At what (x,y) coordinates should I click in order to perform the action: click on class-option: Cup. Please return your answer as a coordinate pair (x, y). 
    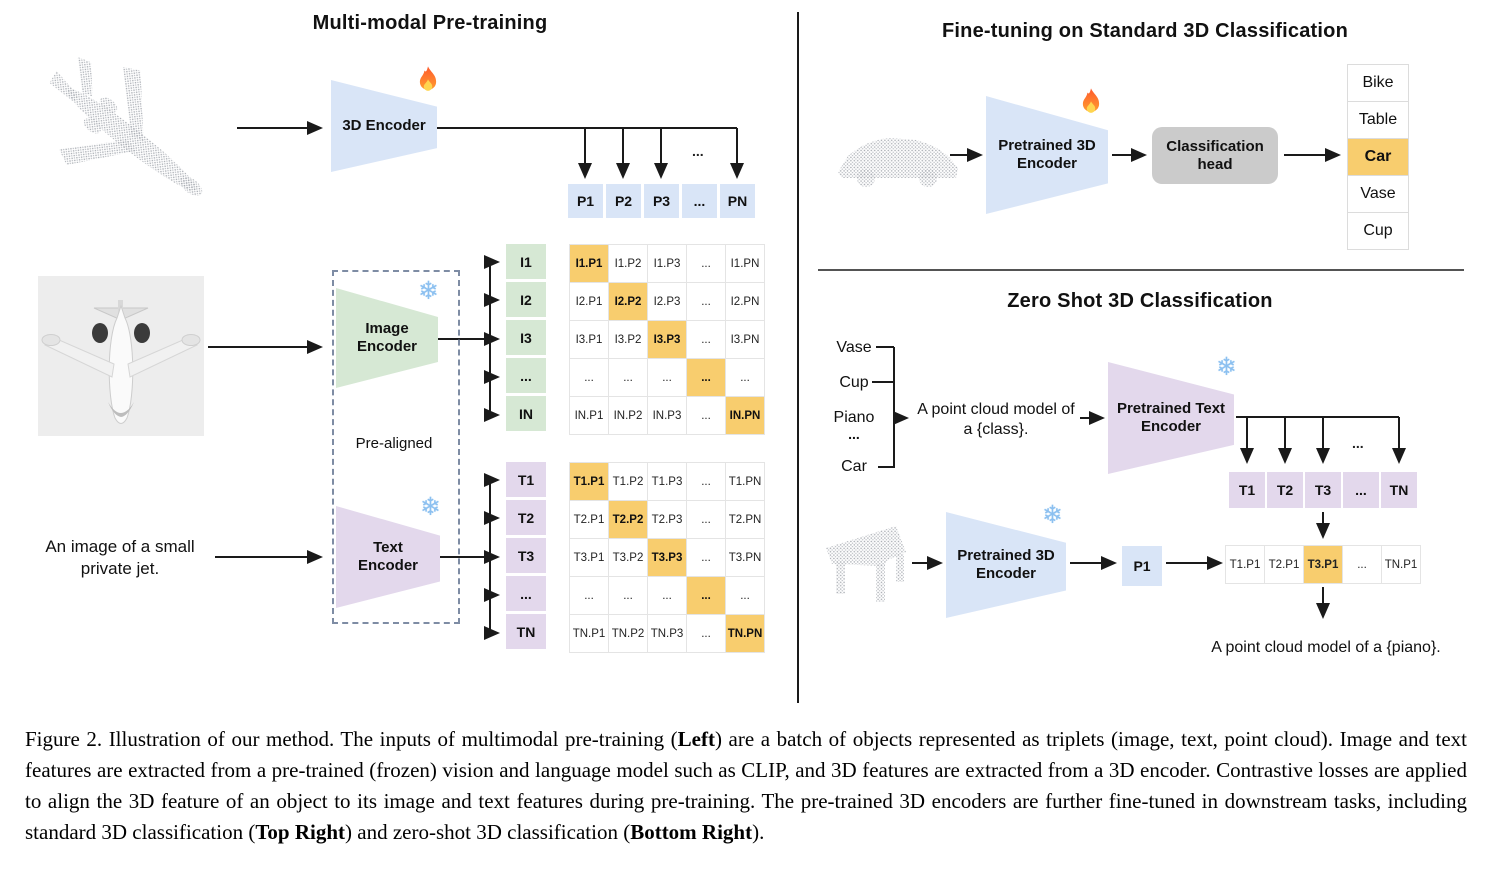
    Looking at the image, I should click on (1378, 231).